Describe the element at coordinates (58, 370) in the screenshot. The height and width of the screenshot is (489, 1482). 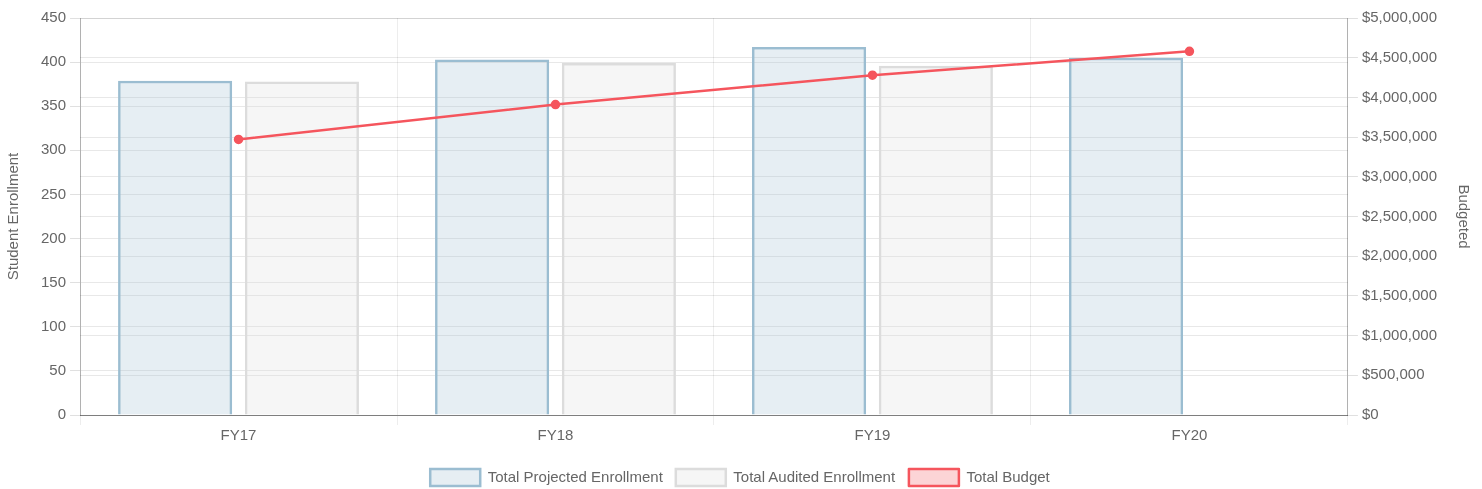
I see `y-tick-label: 50` at that location.